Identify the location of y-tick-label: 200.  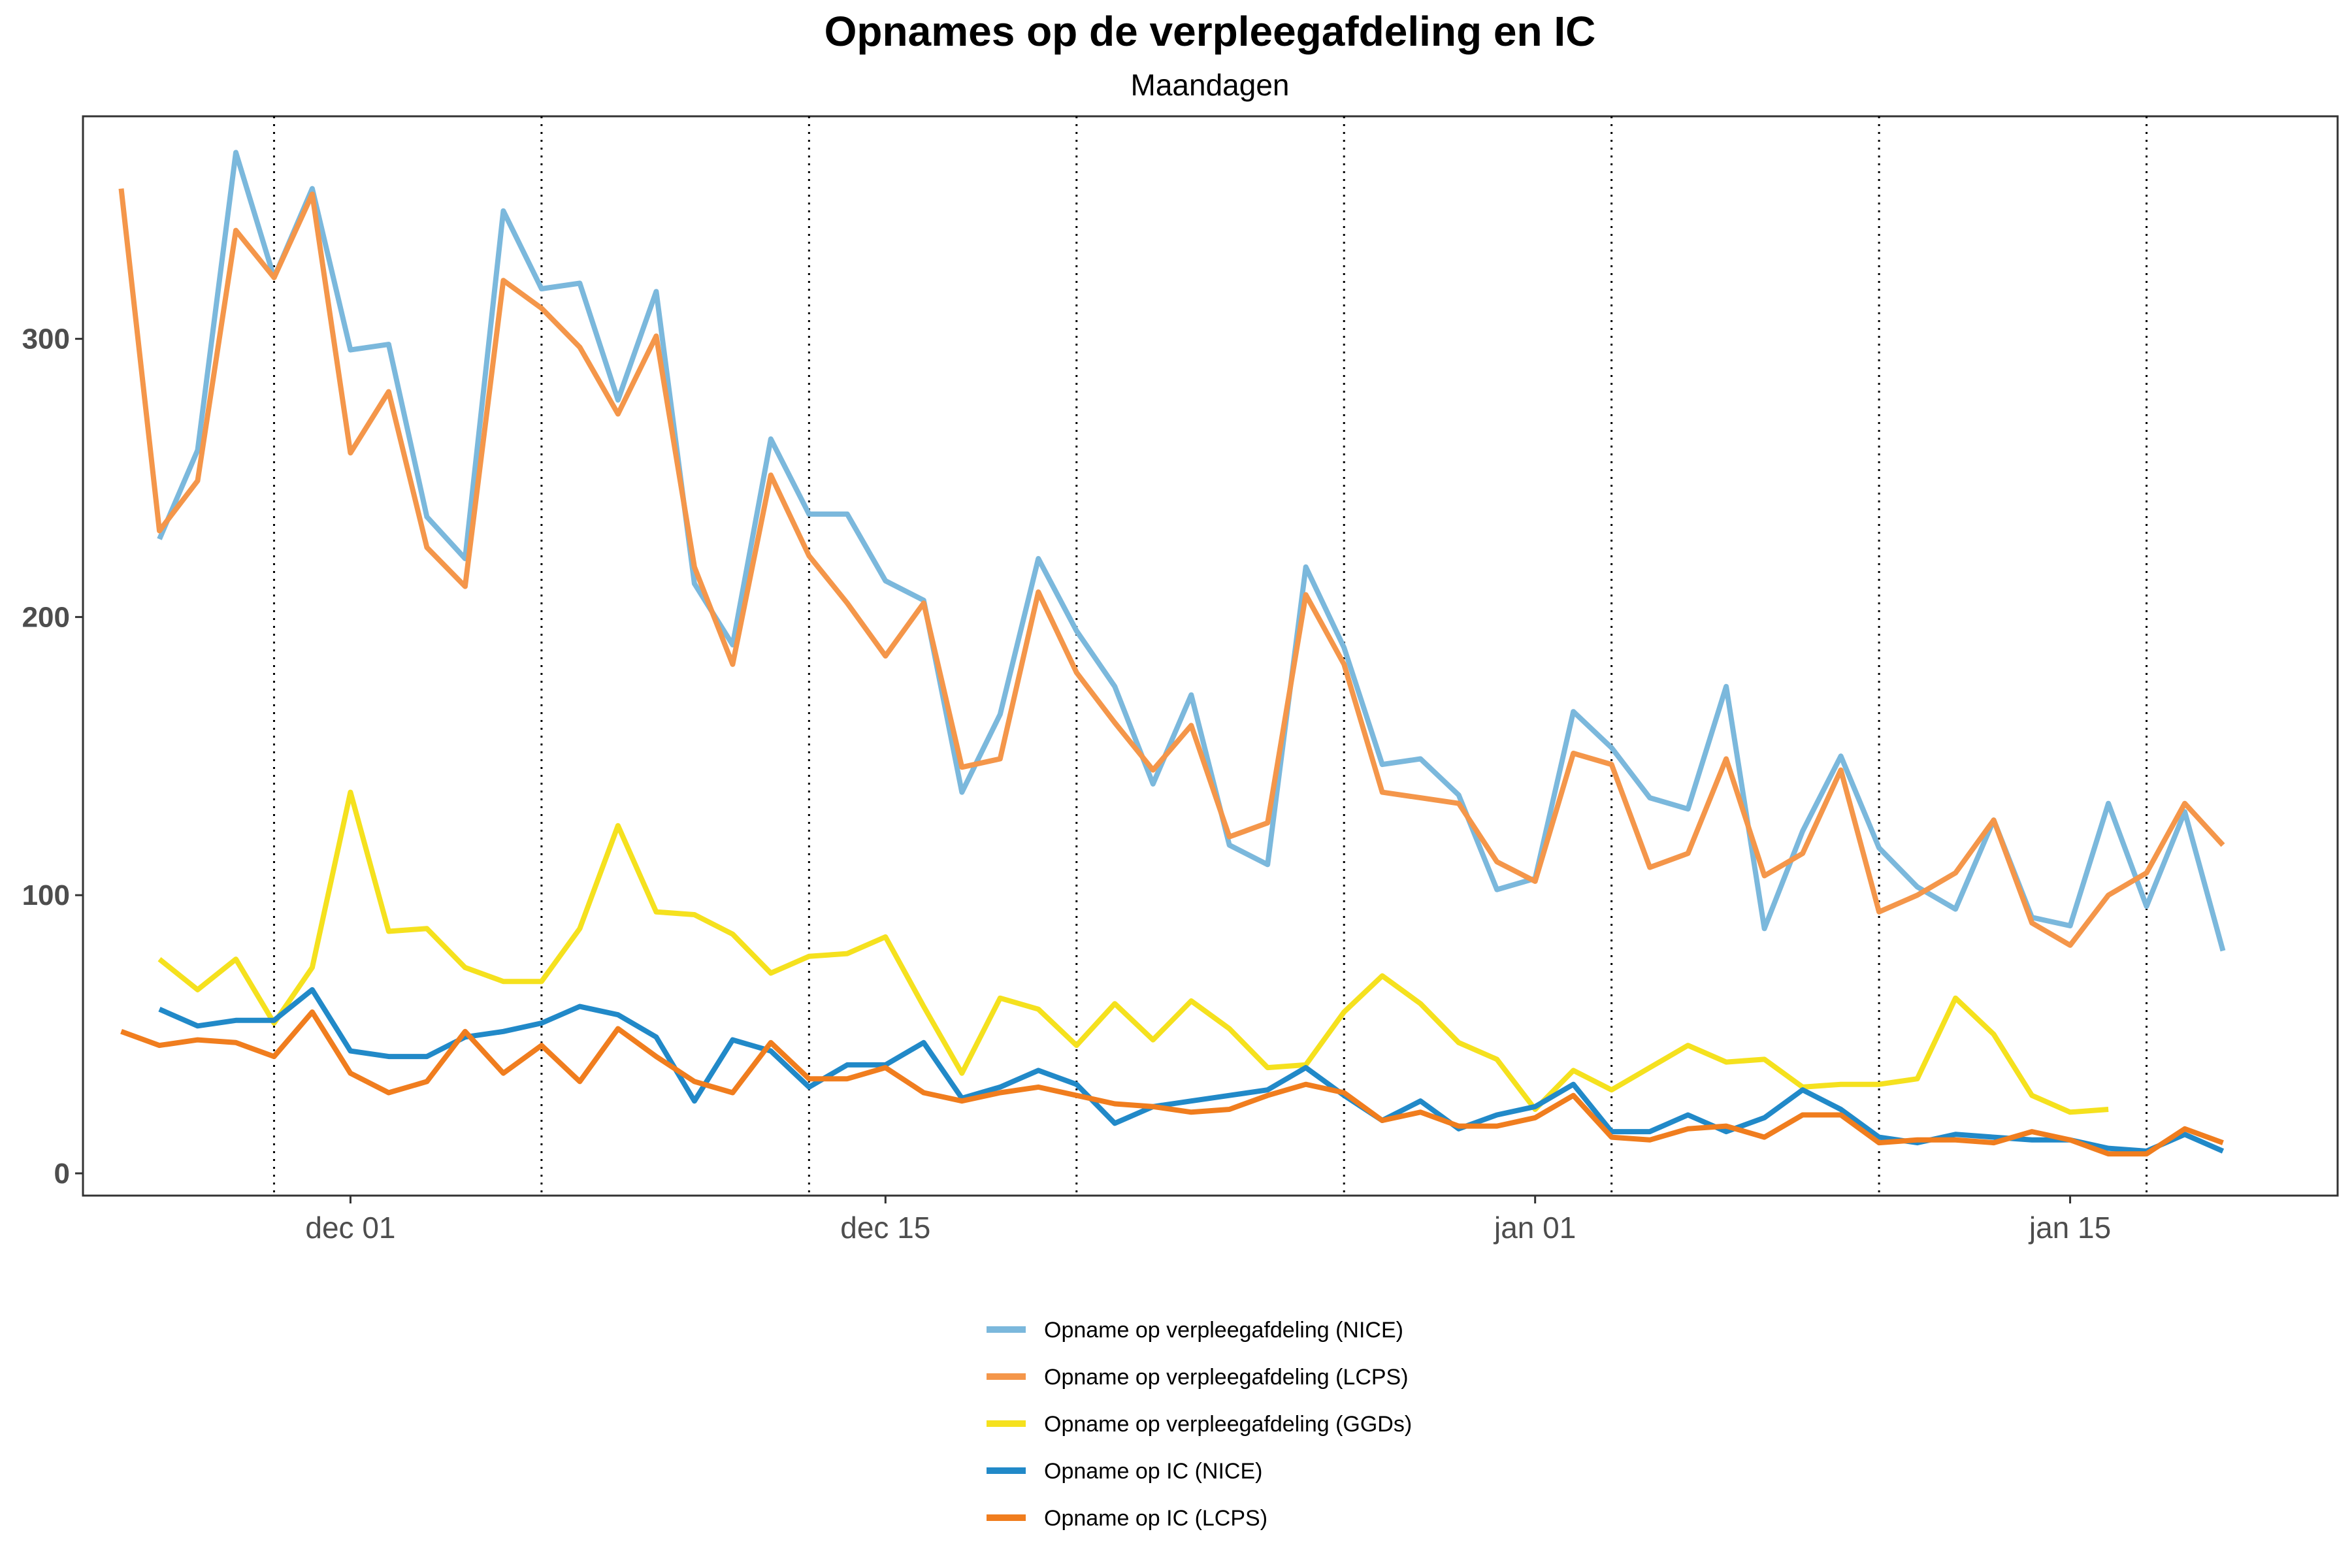
(46, 617).